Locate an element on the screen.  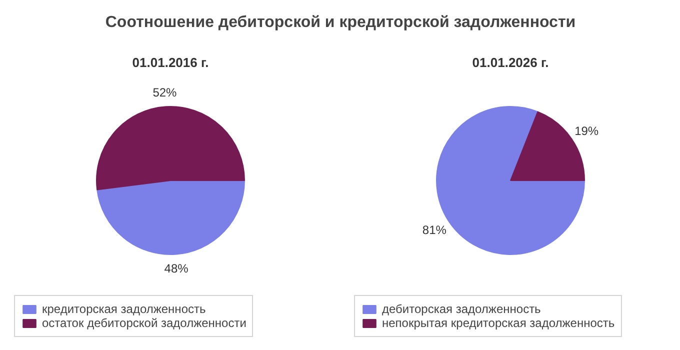
data-label: 48% is located at coordinates (176, 268).